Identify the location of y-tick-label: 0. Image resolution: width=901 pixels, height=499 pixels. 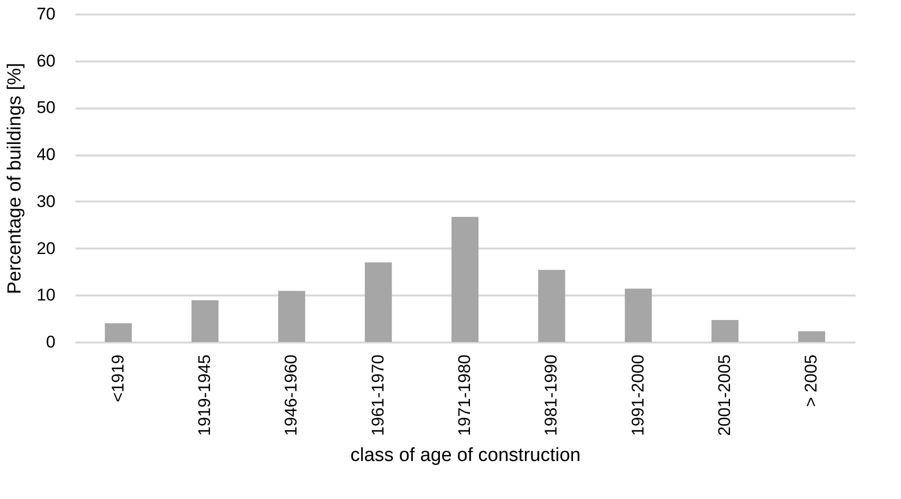
(51, 342).